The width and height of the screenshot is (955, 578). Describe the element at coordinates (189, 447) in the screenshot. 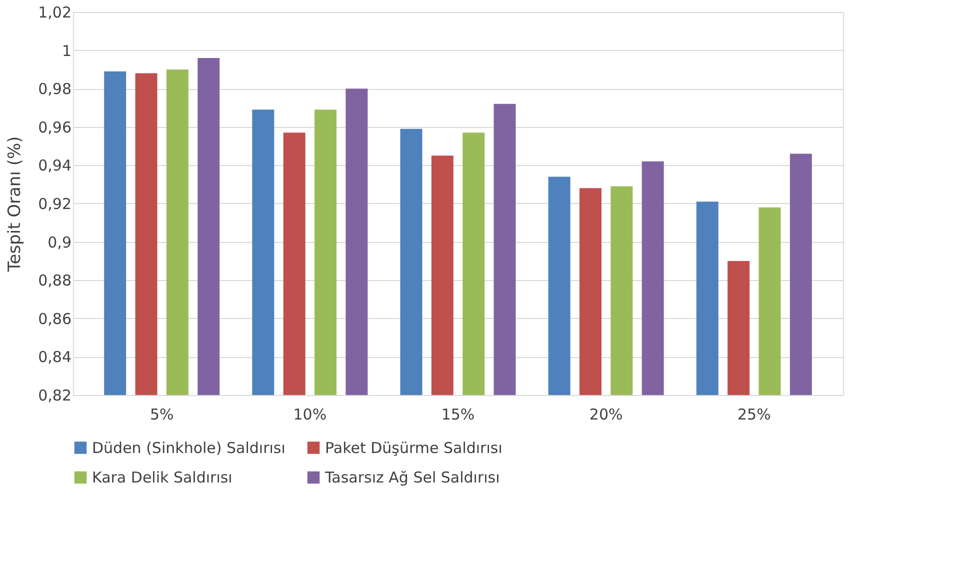

I see `legend-label: Düden (Sinkhole) Saldırısı` at that location.